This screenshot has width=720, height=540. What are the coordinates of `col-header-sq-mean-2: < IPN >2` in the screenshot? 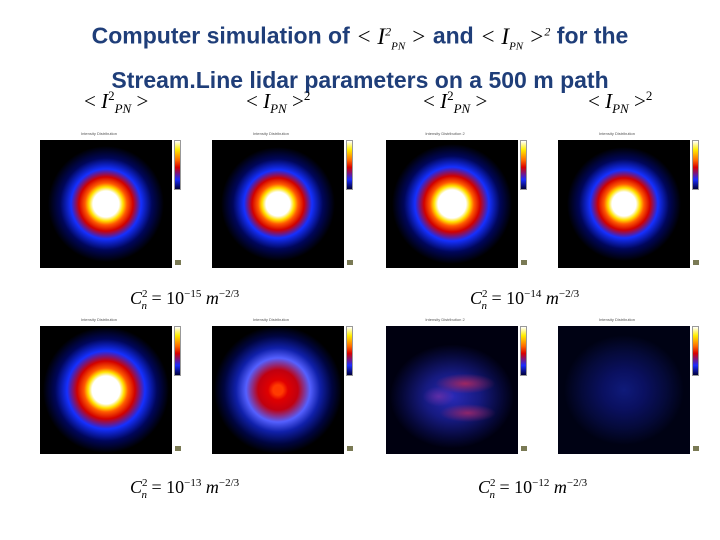 It's located at (620, 102).